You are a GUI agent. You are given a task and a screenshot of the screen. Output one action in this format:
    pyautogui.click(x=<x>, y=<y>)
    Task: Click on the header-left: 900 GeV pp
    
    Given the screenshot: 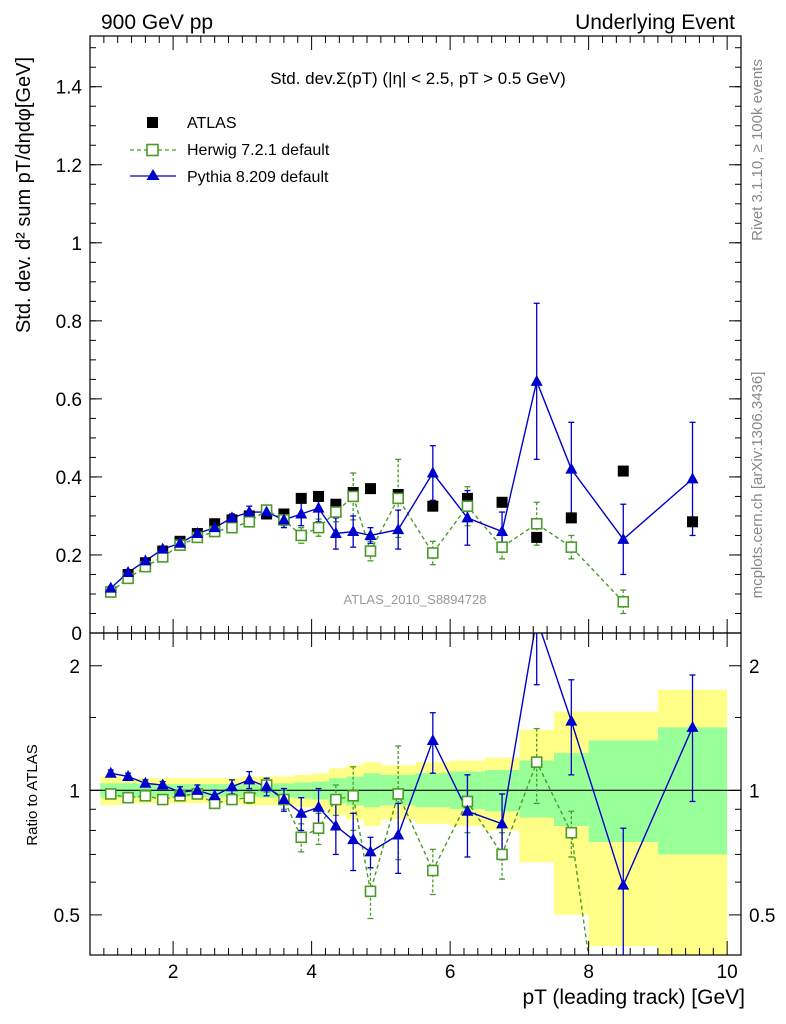 What is the action you would take?
    pyautogui.click(x=157, y=22)
    